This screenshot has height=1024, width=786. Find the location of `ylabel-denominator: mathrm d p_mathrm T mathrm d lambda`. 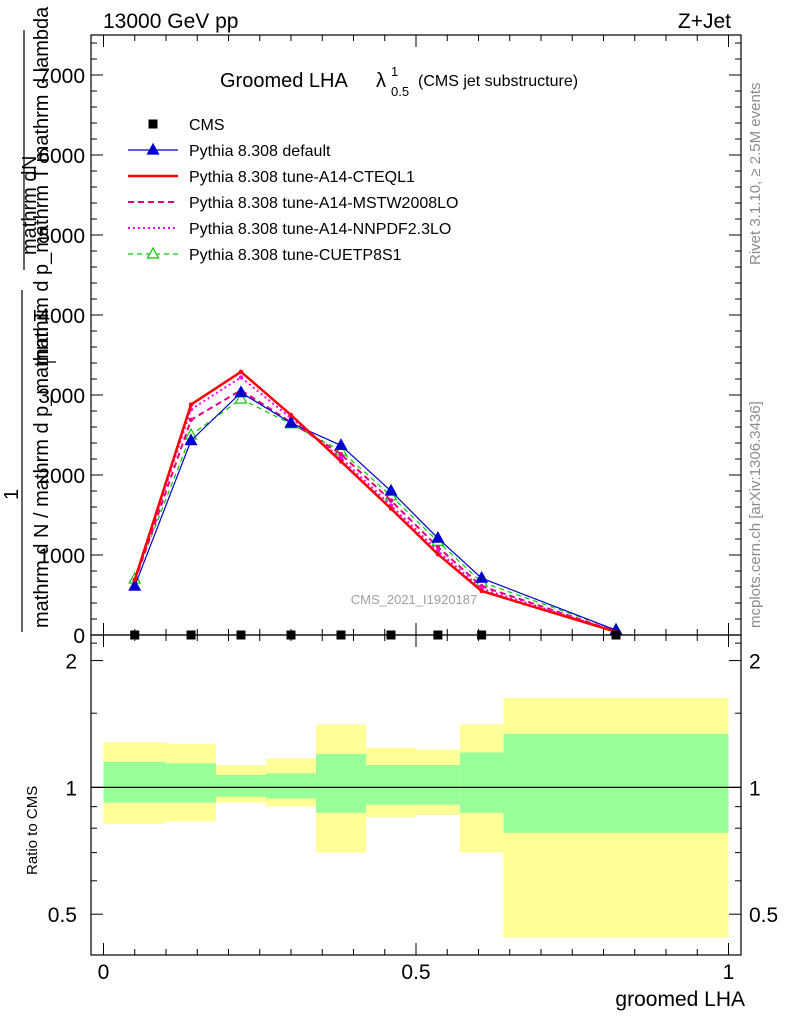

ylabel-denominator: mathrm d p_mathrm T mathrm d lambda is located at coordinates (42, 185).